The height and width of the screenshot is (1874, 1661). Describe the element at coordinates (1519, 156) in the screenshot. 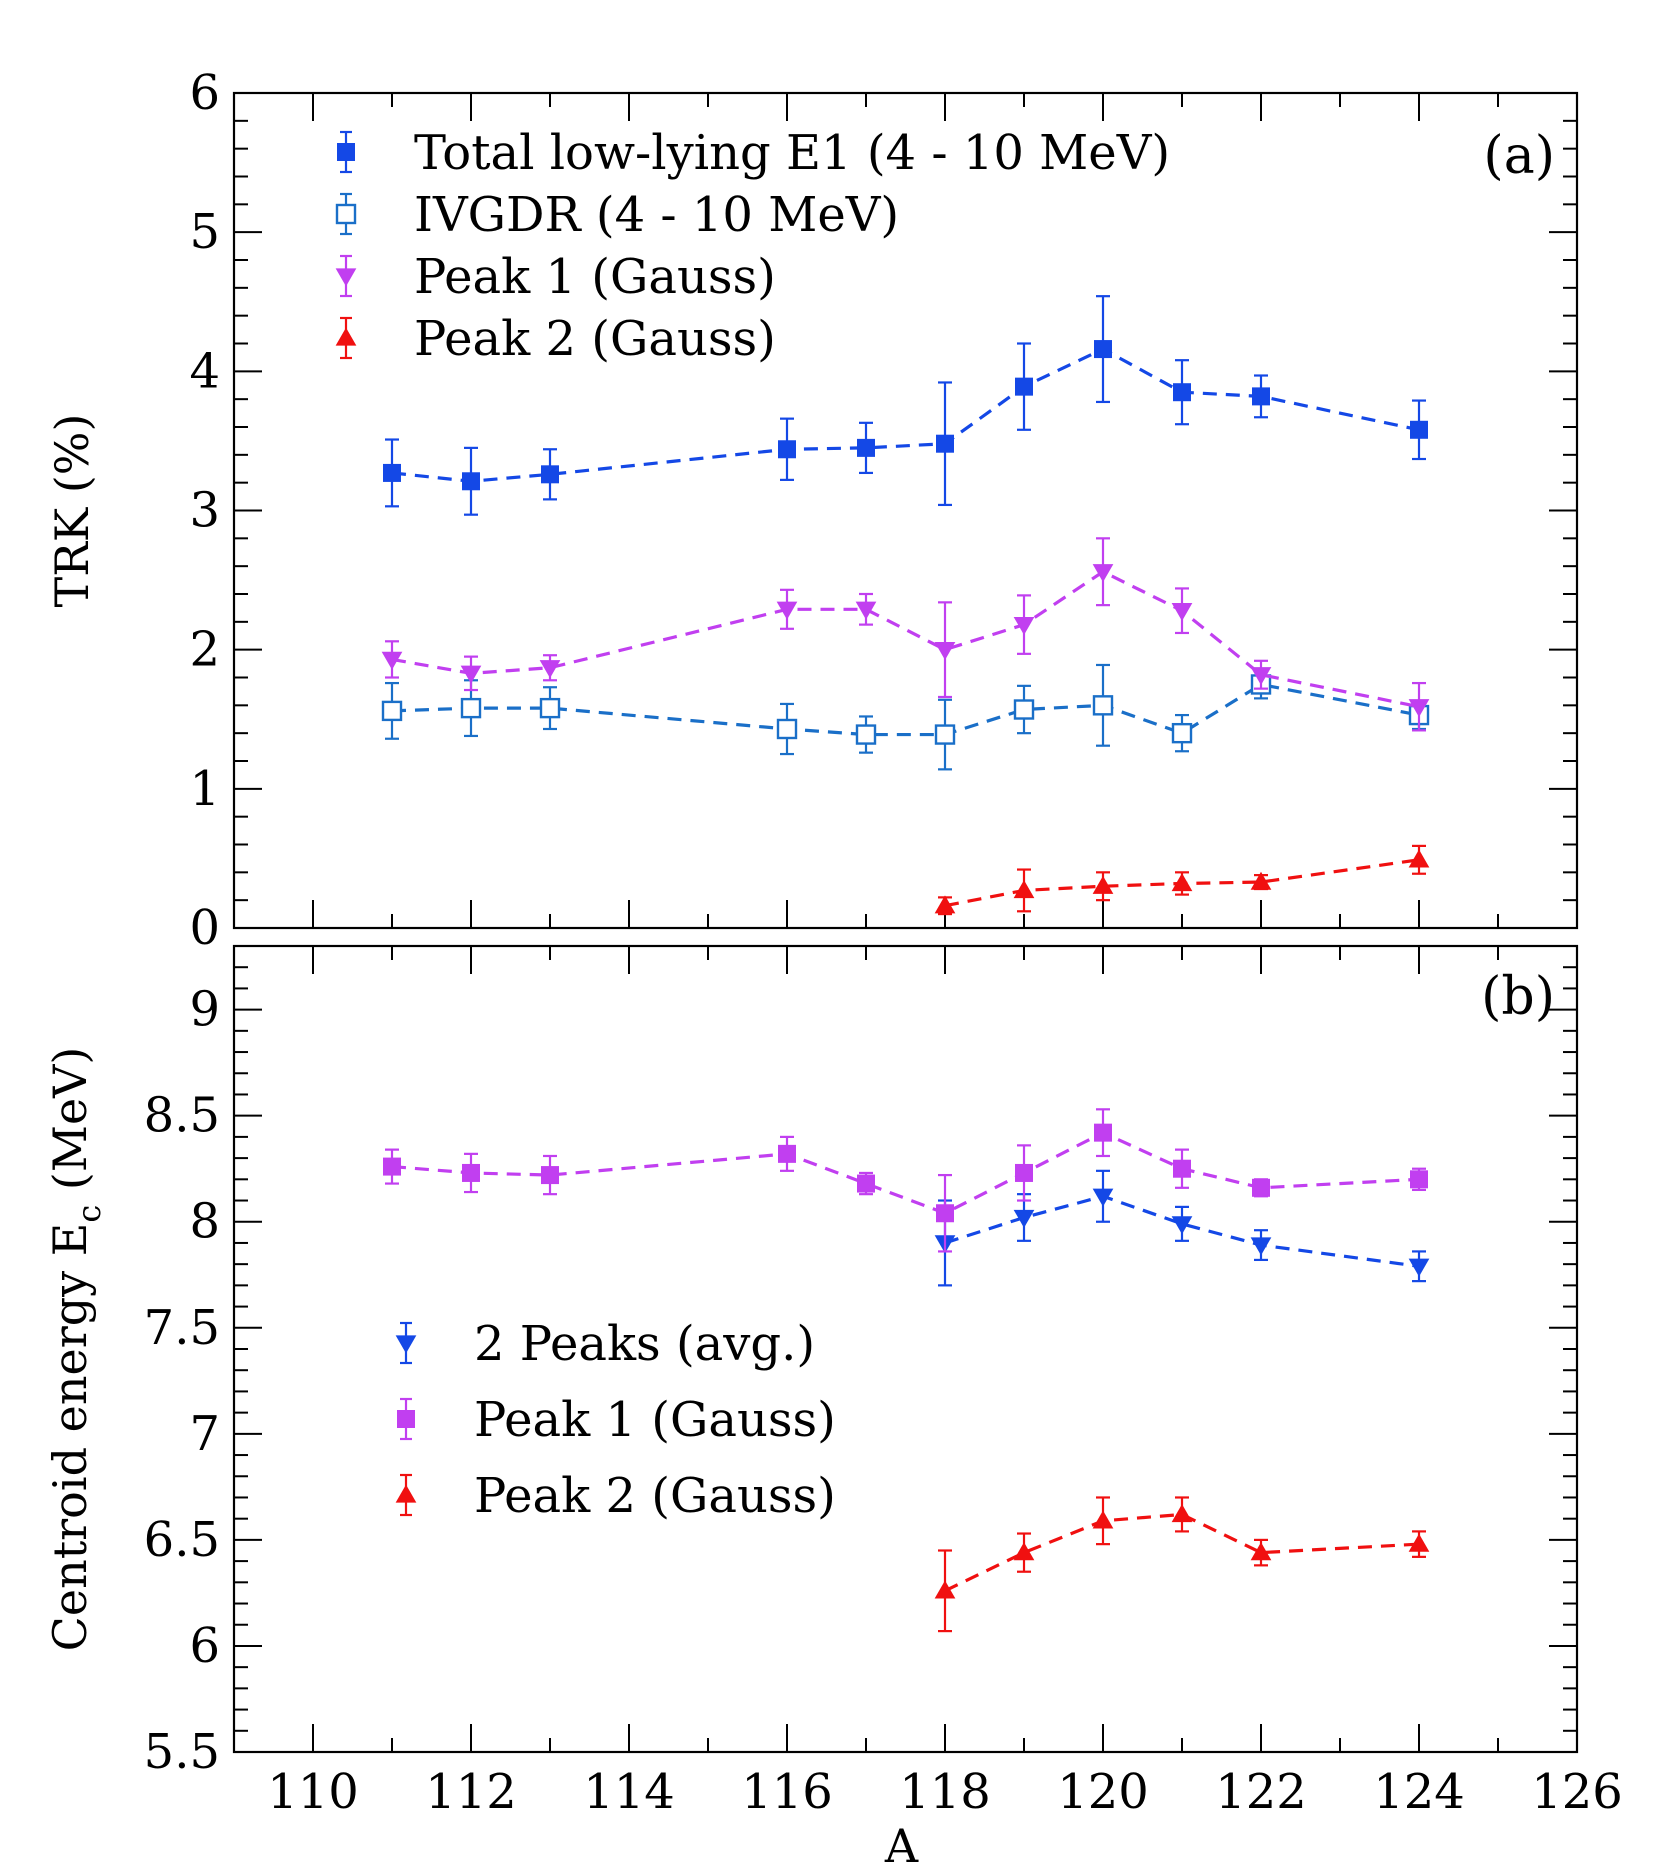

I see `panel-a-label: (a)` at that location.